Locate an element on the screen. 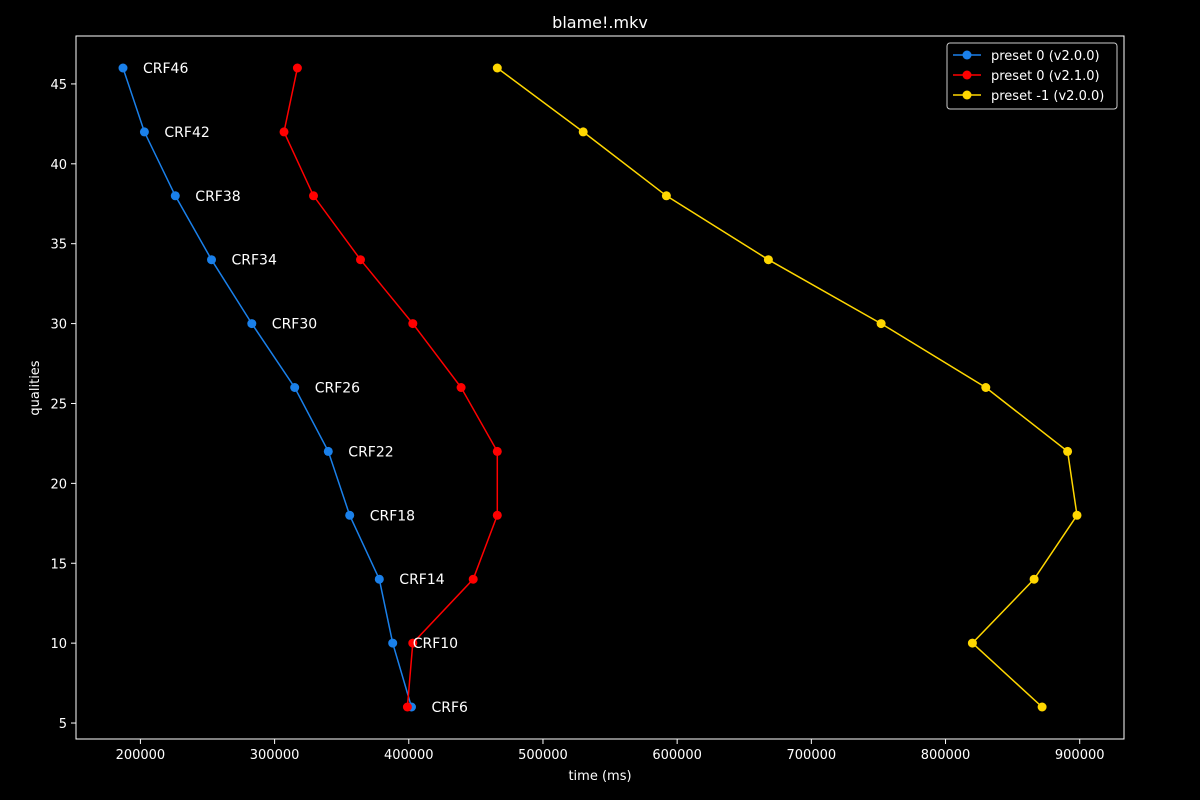 Image resolution: width=1200 pixels, height=800 pixels. x-tick-label: 200000 is located at coordinates (141, 755).